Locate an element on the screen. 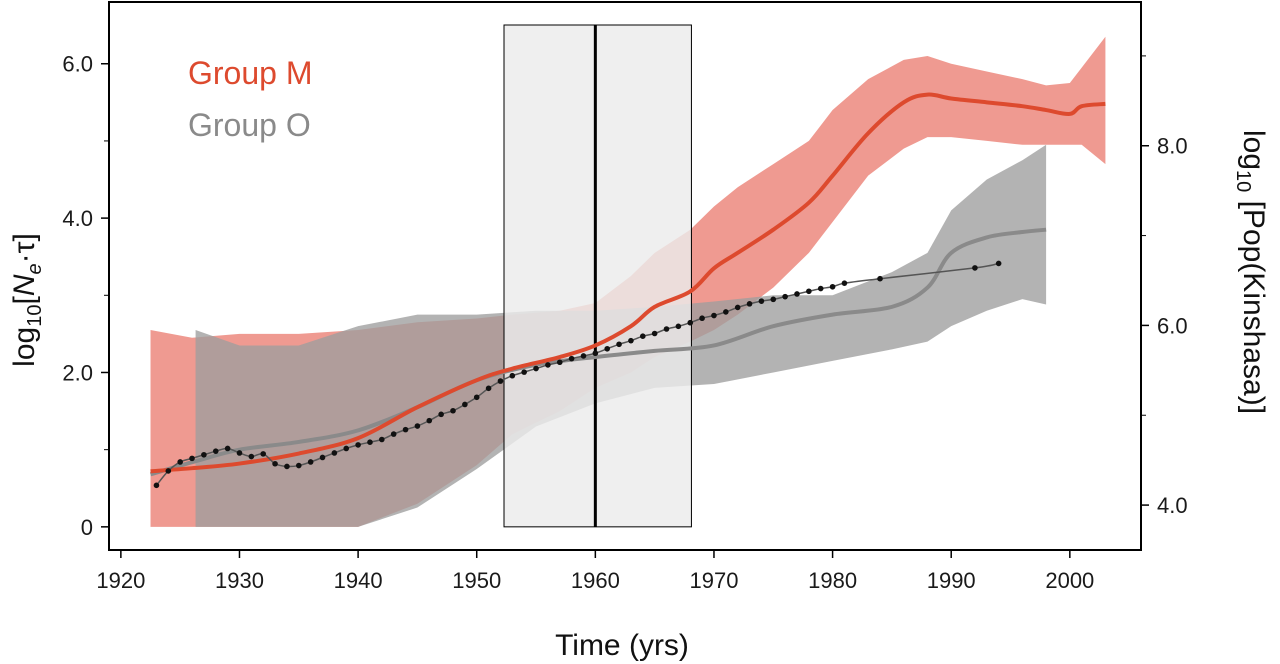 This screenshot has height=664, width=1280. y-left-tick-label: 4.0 is located at coordinates (77, 218).